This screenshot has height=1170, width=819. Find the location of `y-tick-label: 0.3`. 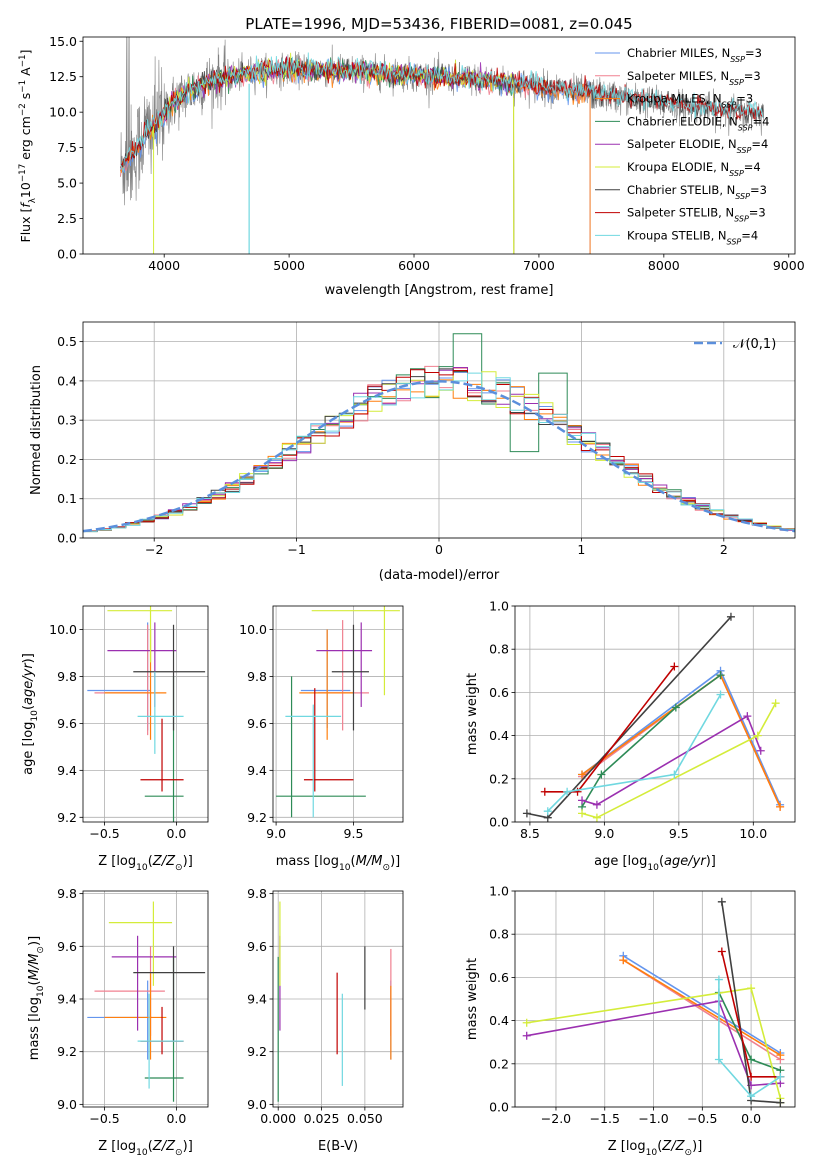

y-tick-label: 0.3 is located at coordinates (67, 420).